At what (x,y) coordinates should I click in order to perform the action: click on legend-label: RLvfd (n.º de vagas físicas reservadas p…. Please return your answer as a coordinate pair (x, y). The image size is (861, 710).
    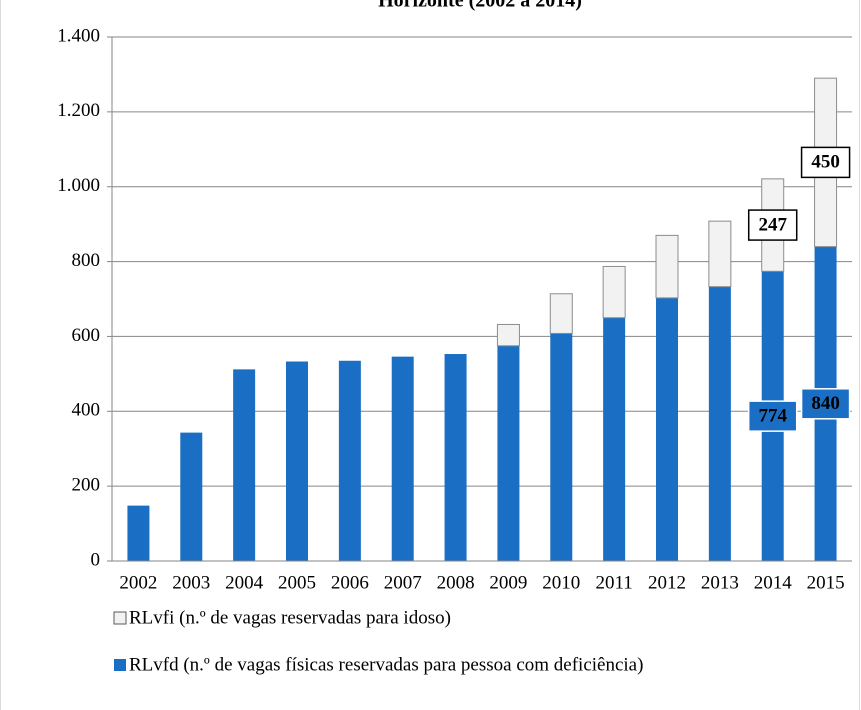
    Looking at the image, I should click on (386, 664).